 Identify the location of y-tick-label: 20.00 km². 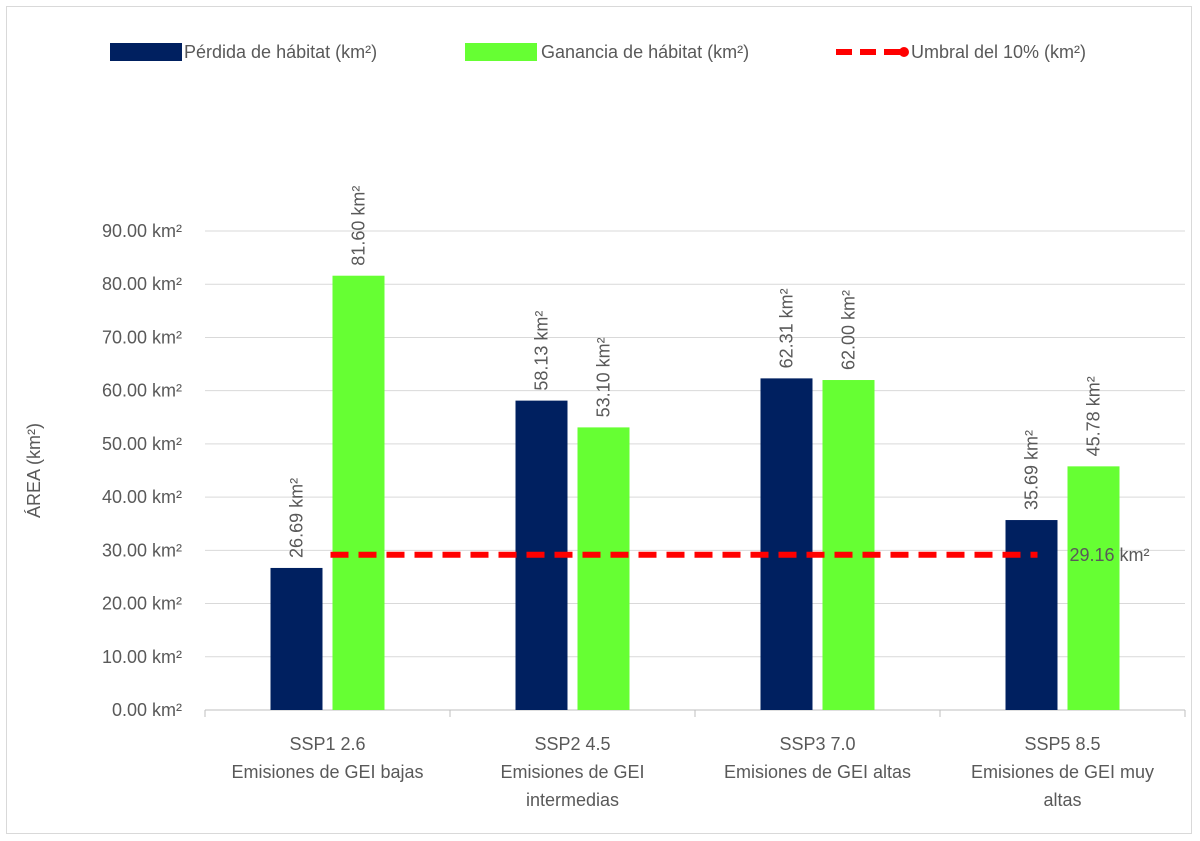
(142, 604).